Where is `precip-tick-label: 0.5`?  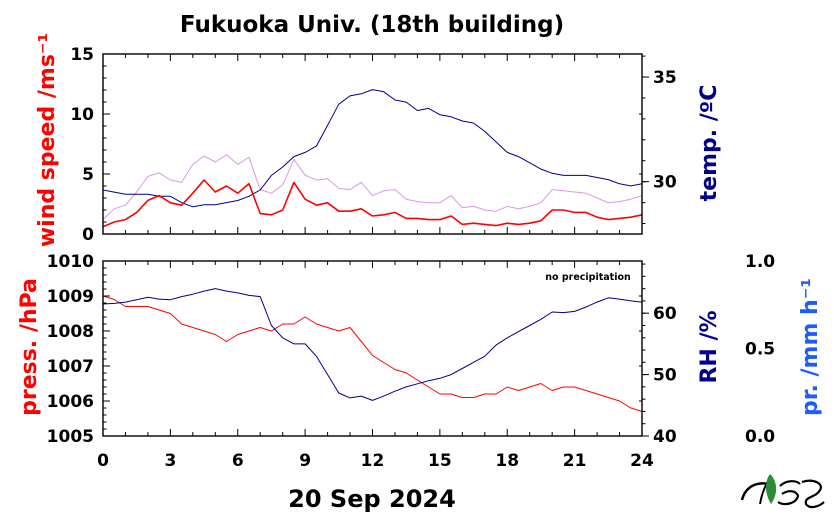
precip-tick-label: 0.5 is located at coordinates (760, 350).